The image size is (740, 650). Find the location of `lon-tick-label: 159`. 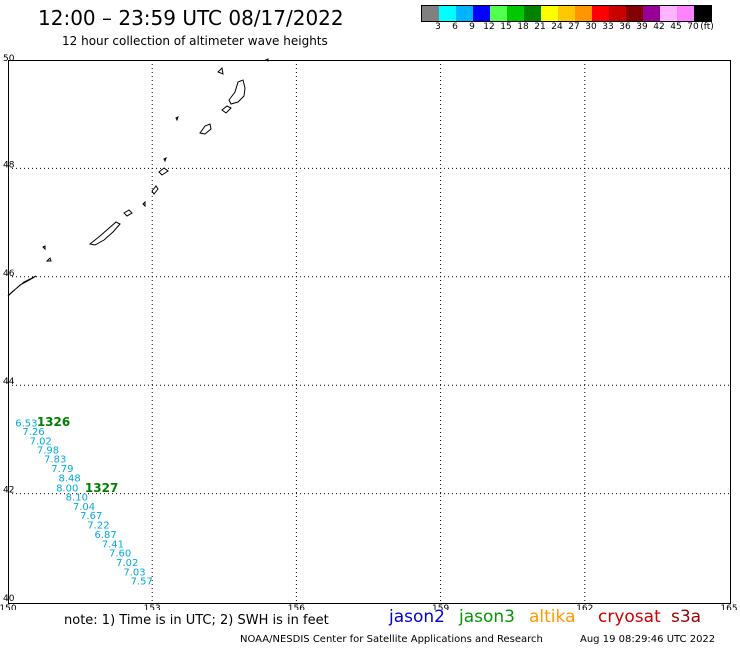

lon-tick-label: 159 is located at coordinates (440, 607).